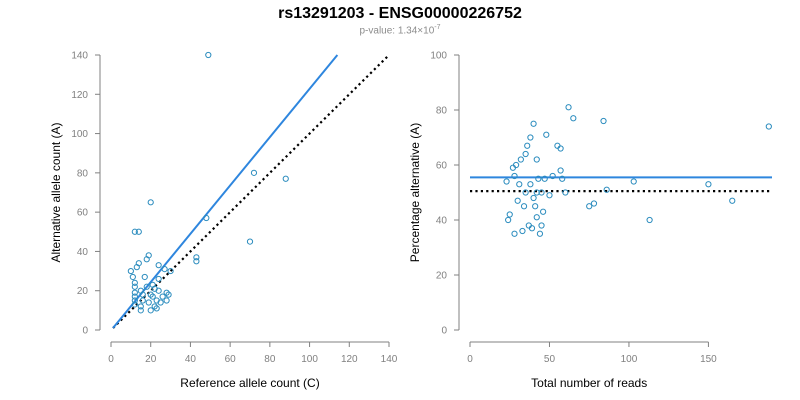 This screenshot has width=800, height=400. I want to click on x-tick-label: 50, so click(550, 359).